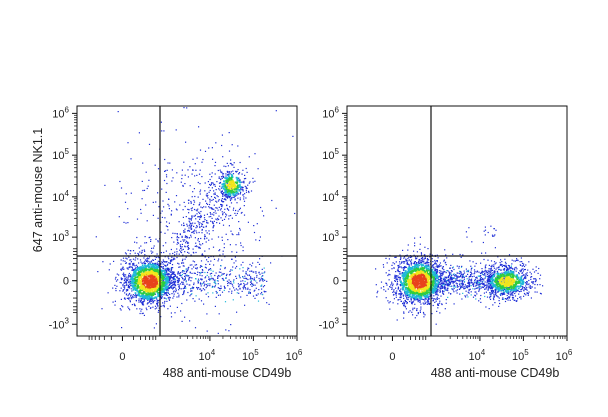  What do you see at coordinates (207, 355) in the screenshot?
I see `x-tick-label: 104` at bounding box center [207, 355].